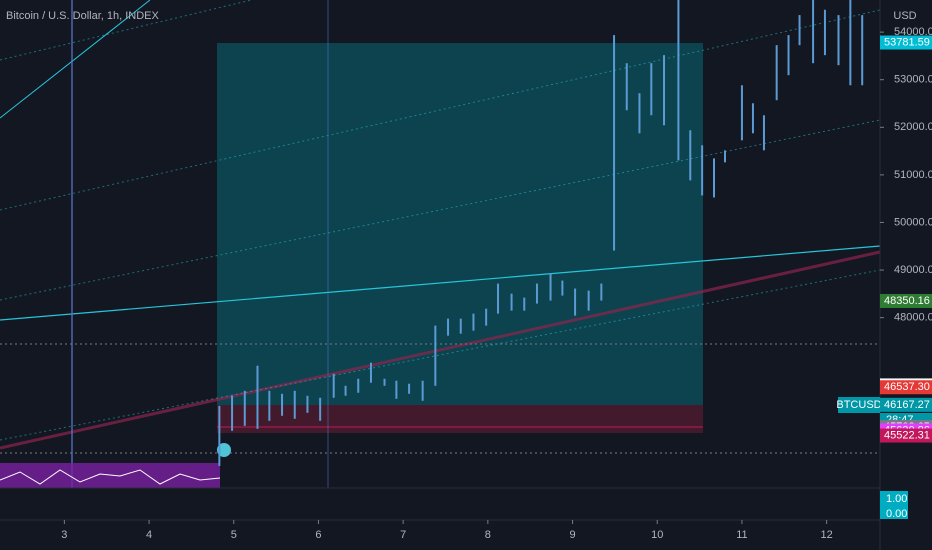  Describe the element at coordinates (82, 16) in the screenshot. I see `chart-title: Bitcoin / U.S. Dollar, 1h, INDEX` at that location.